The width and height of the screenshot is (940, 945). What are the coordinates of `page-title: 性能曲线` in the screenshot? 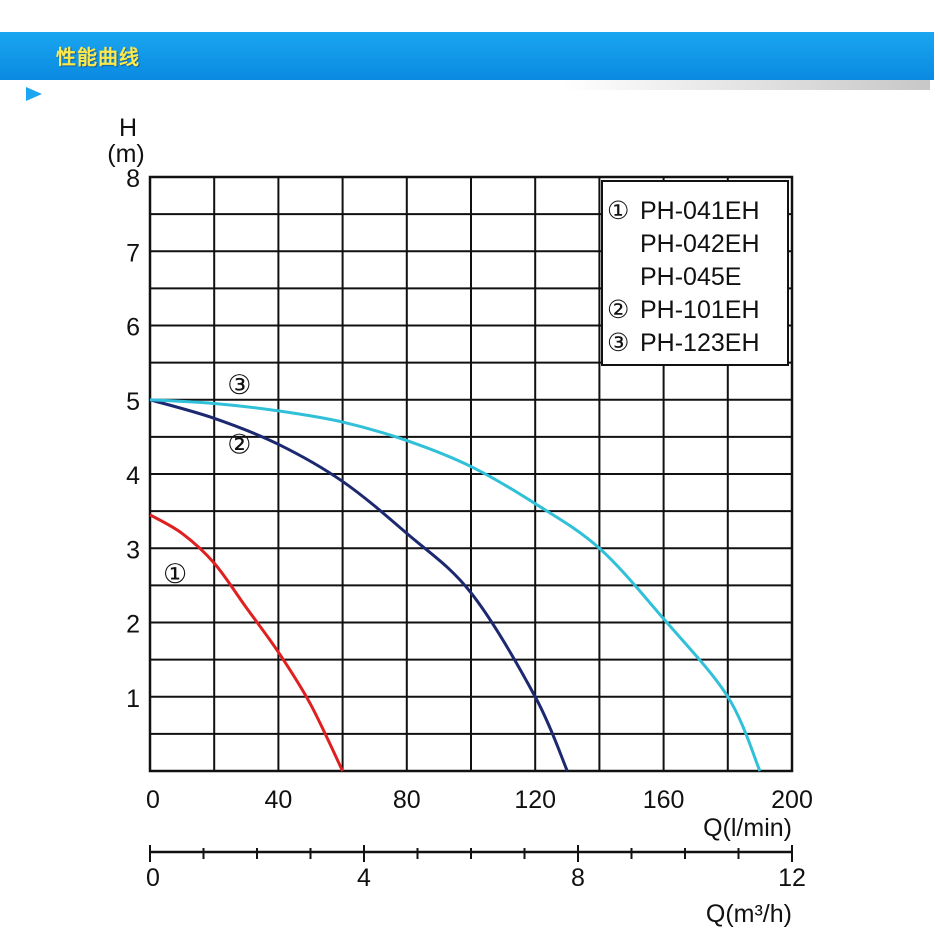 It's located at (98, 57).